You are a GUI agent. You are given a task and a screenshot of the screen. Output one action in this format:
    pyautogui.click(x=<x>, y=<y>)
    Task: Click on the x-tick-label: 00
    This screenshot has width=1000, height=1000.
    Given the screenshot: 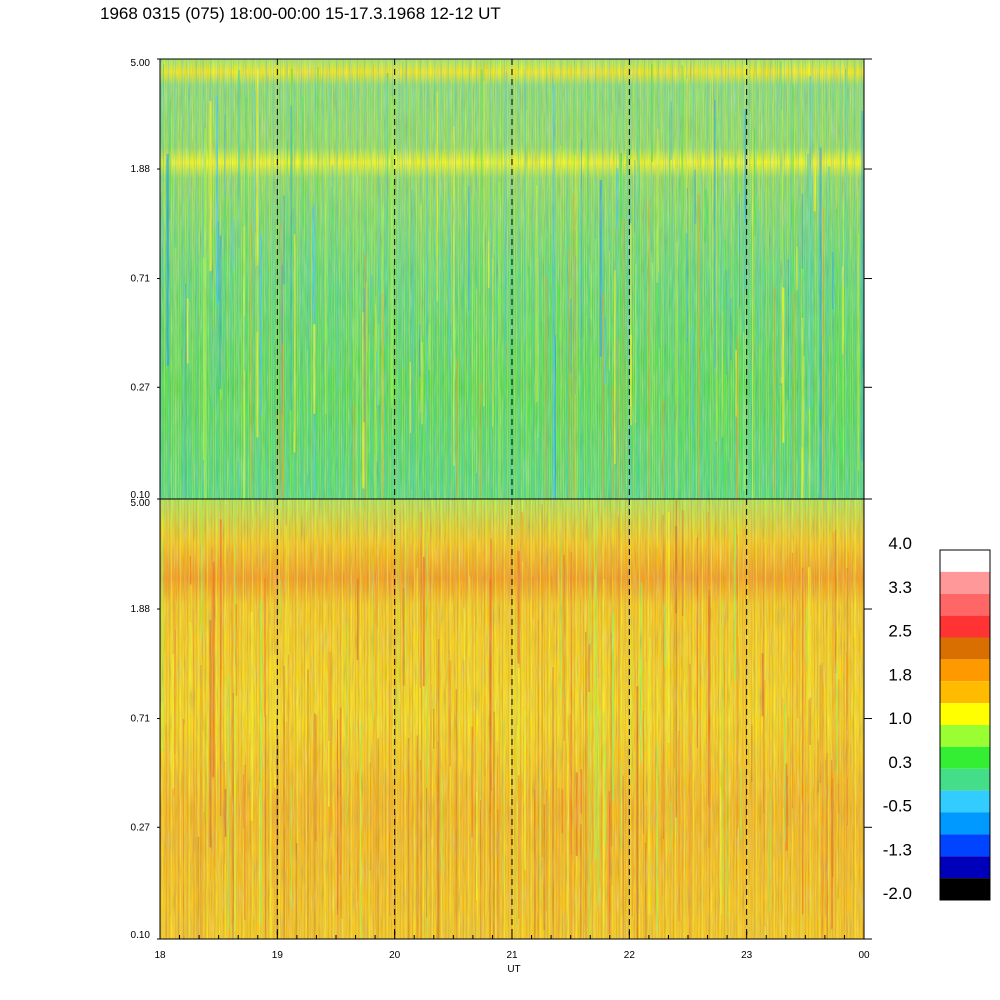 What is the action you would take?
    pyautogui.click(x=864, y=955)
    